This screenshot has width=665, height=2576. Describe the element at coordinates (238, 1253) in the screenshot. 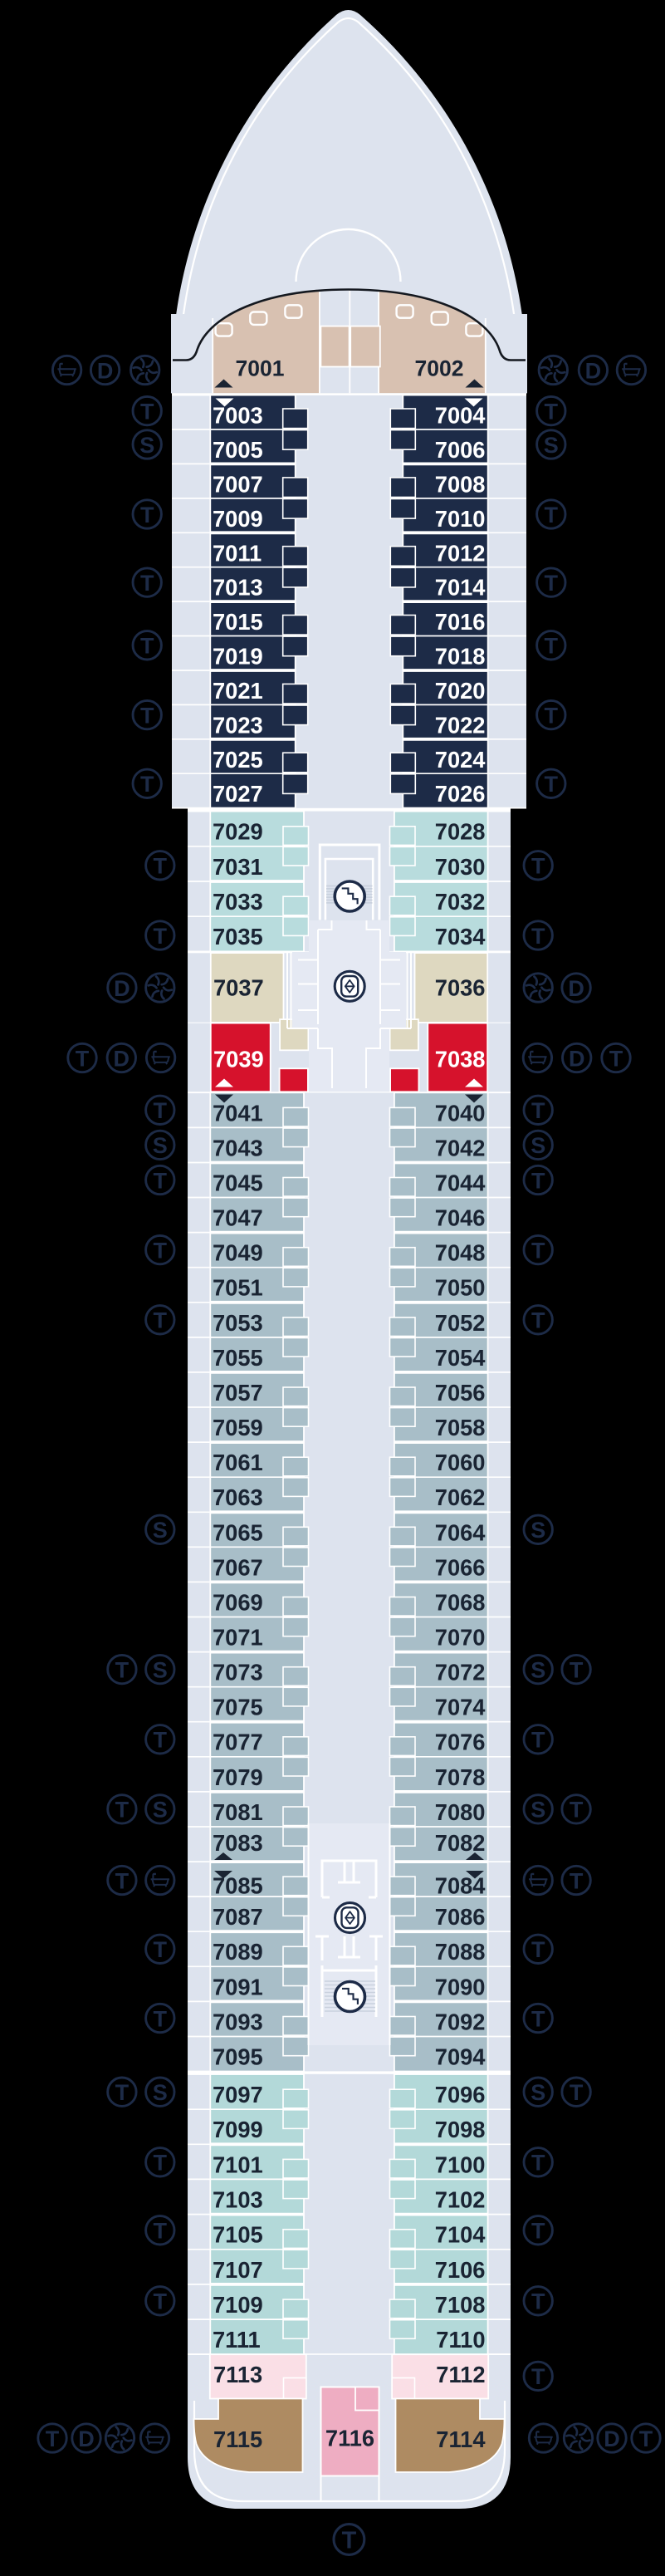

I see `svg-text: 7049` at that location.